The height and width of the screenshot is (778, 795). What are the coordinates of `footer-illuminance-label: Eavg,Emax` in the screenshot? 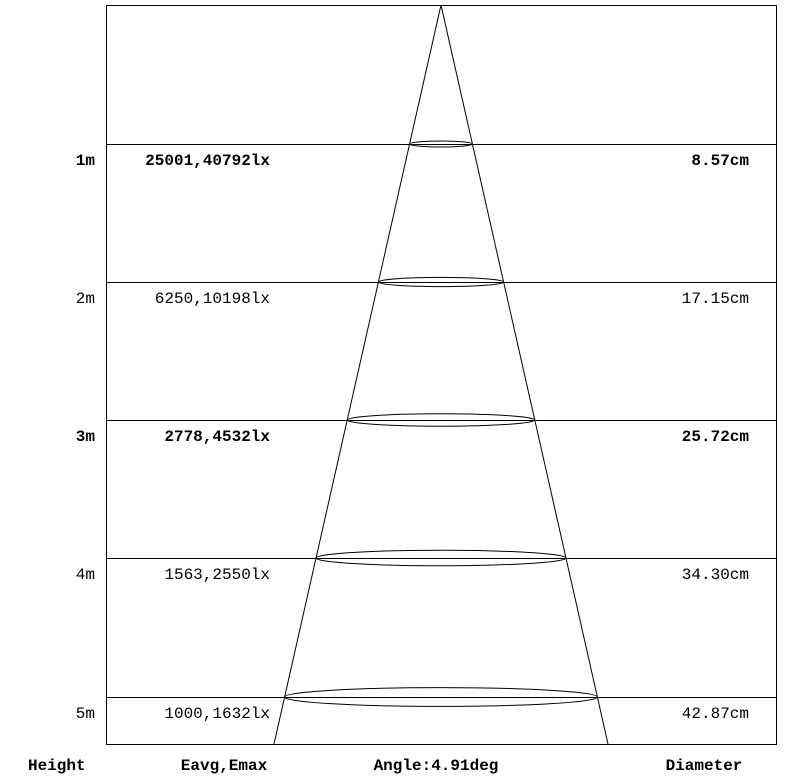 It's located at (224, 766).